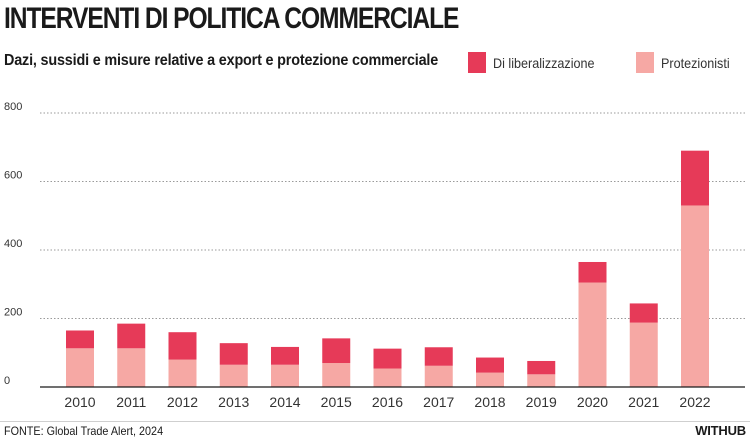 Image resolution: width=750 pixels, height=441 pixels. I want to click on source-note: FONTE: Global Trade Alert, 2024, so click(84, 431).